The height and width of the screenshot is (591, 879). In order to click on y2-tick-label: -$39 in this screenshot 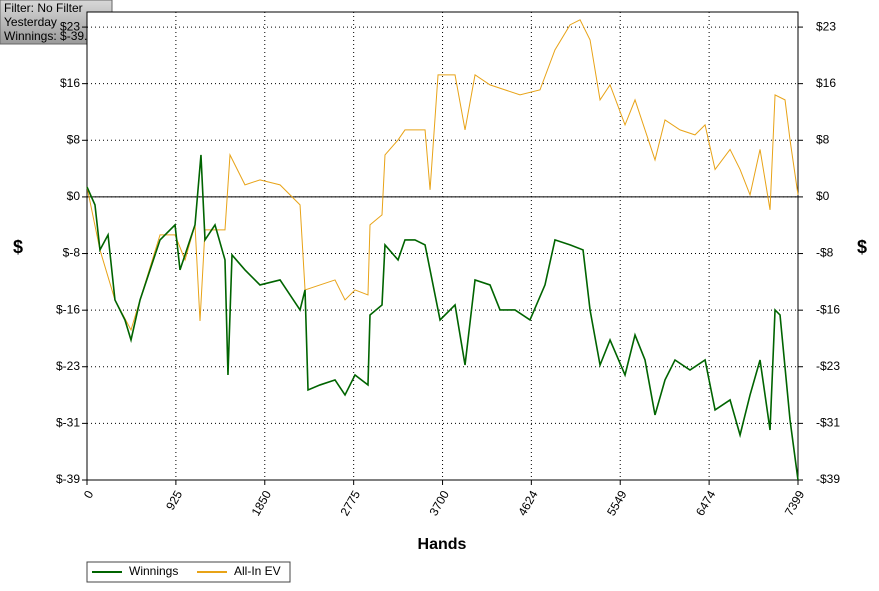, I will do `click(828, 479)`.